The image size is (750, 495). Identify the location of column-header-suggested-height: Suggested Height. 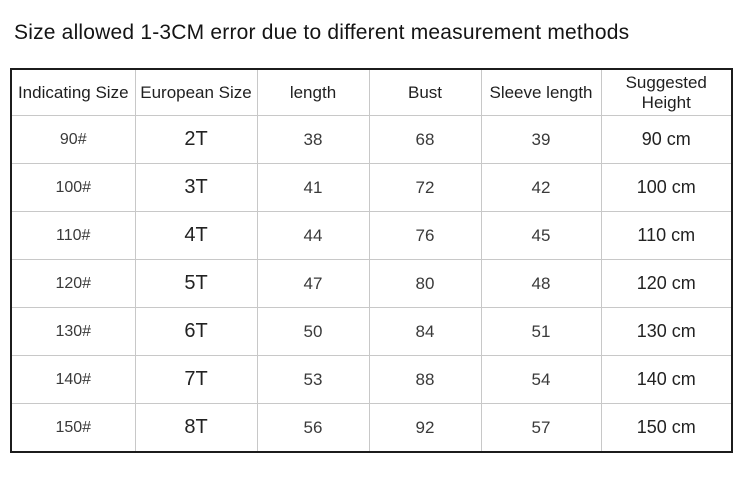
(666, 92).